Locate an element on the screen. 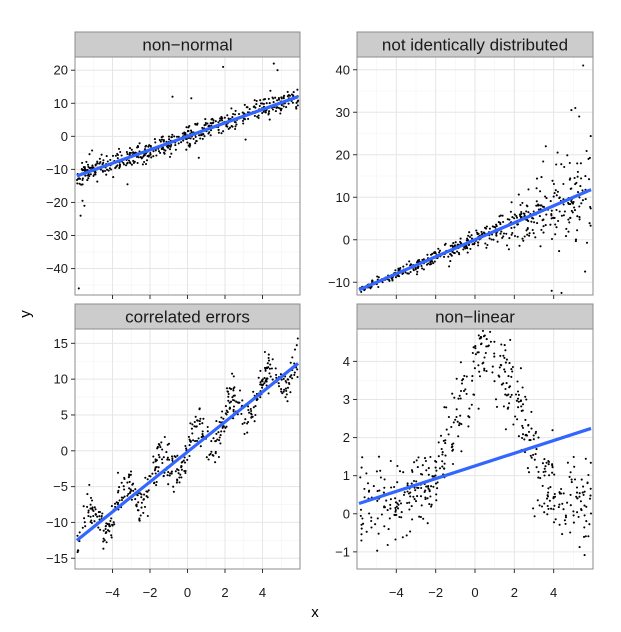  x-tick-label: −4 is located at coordinates (112, 592).